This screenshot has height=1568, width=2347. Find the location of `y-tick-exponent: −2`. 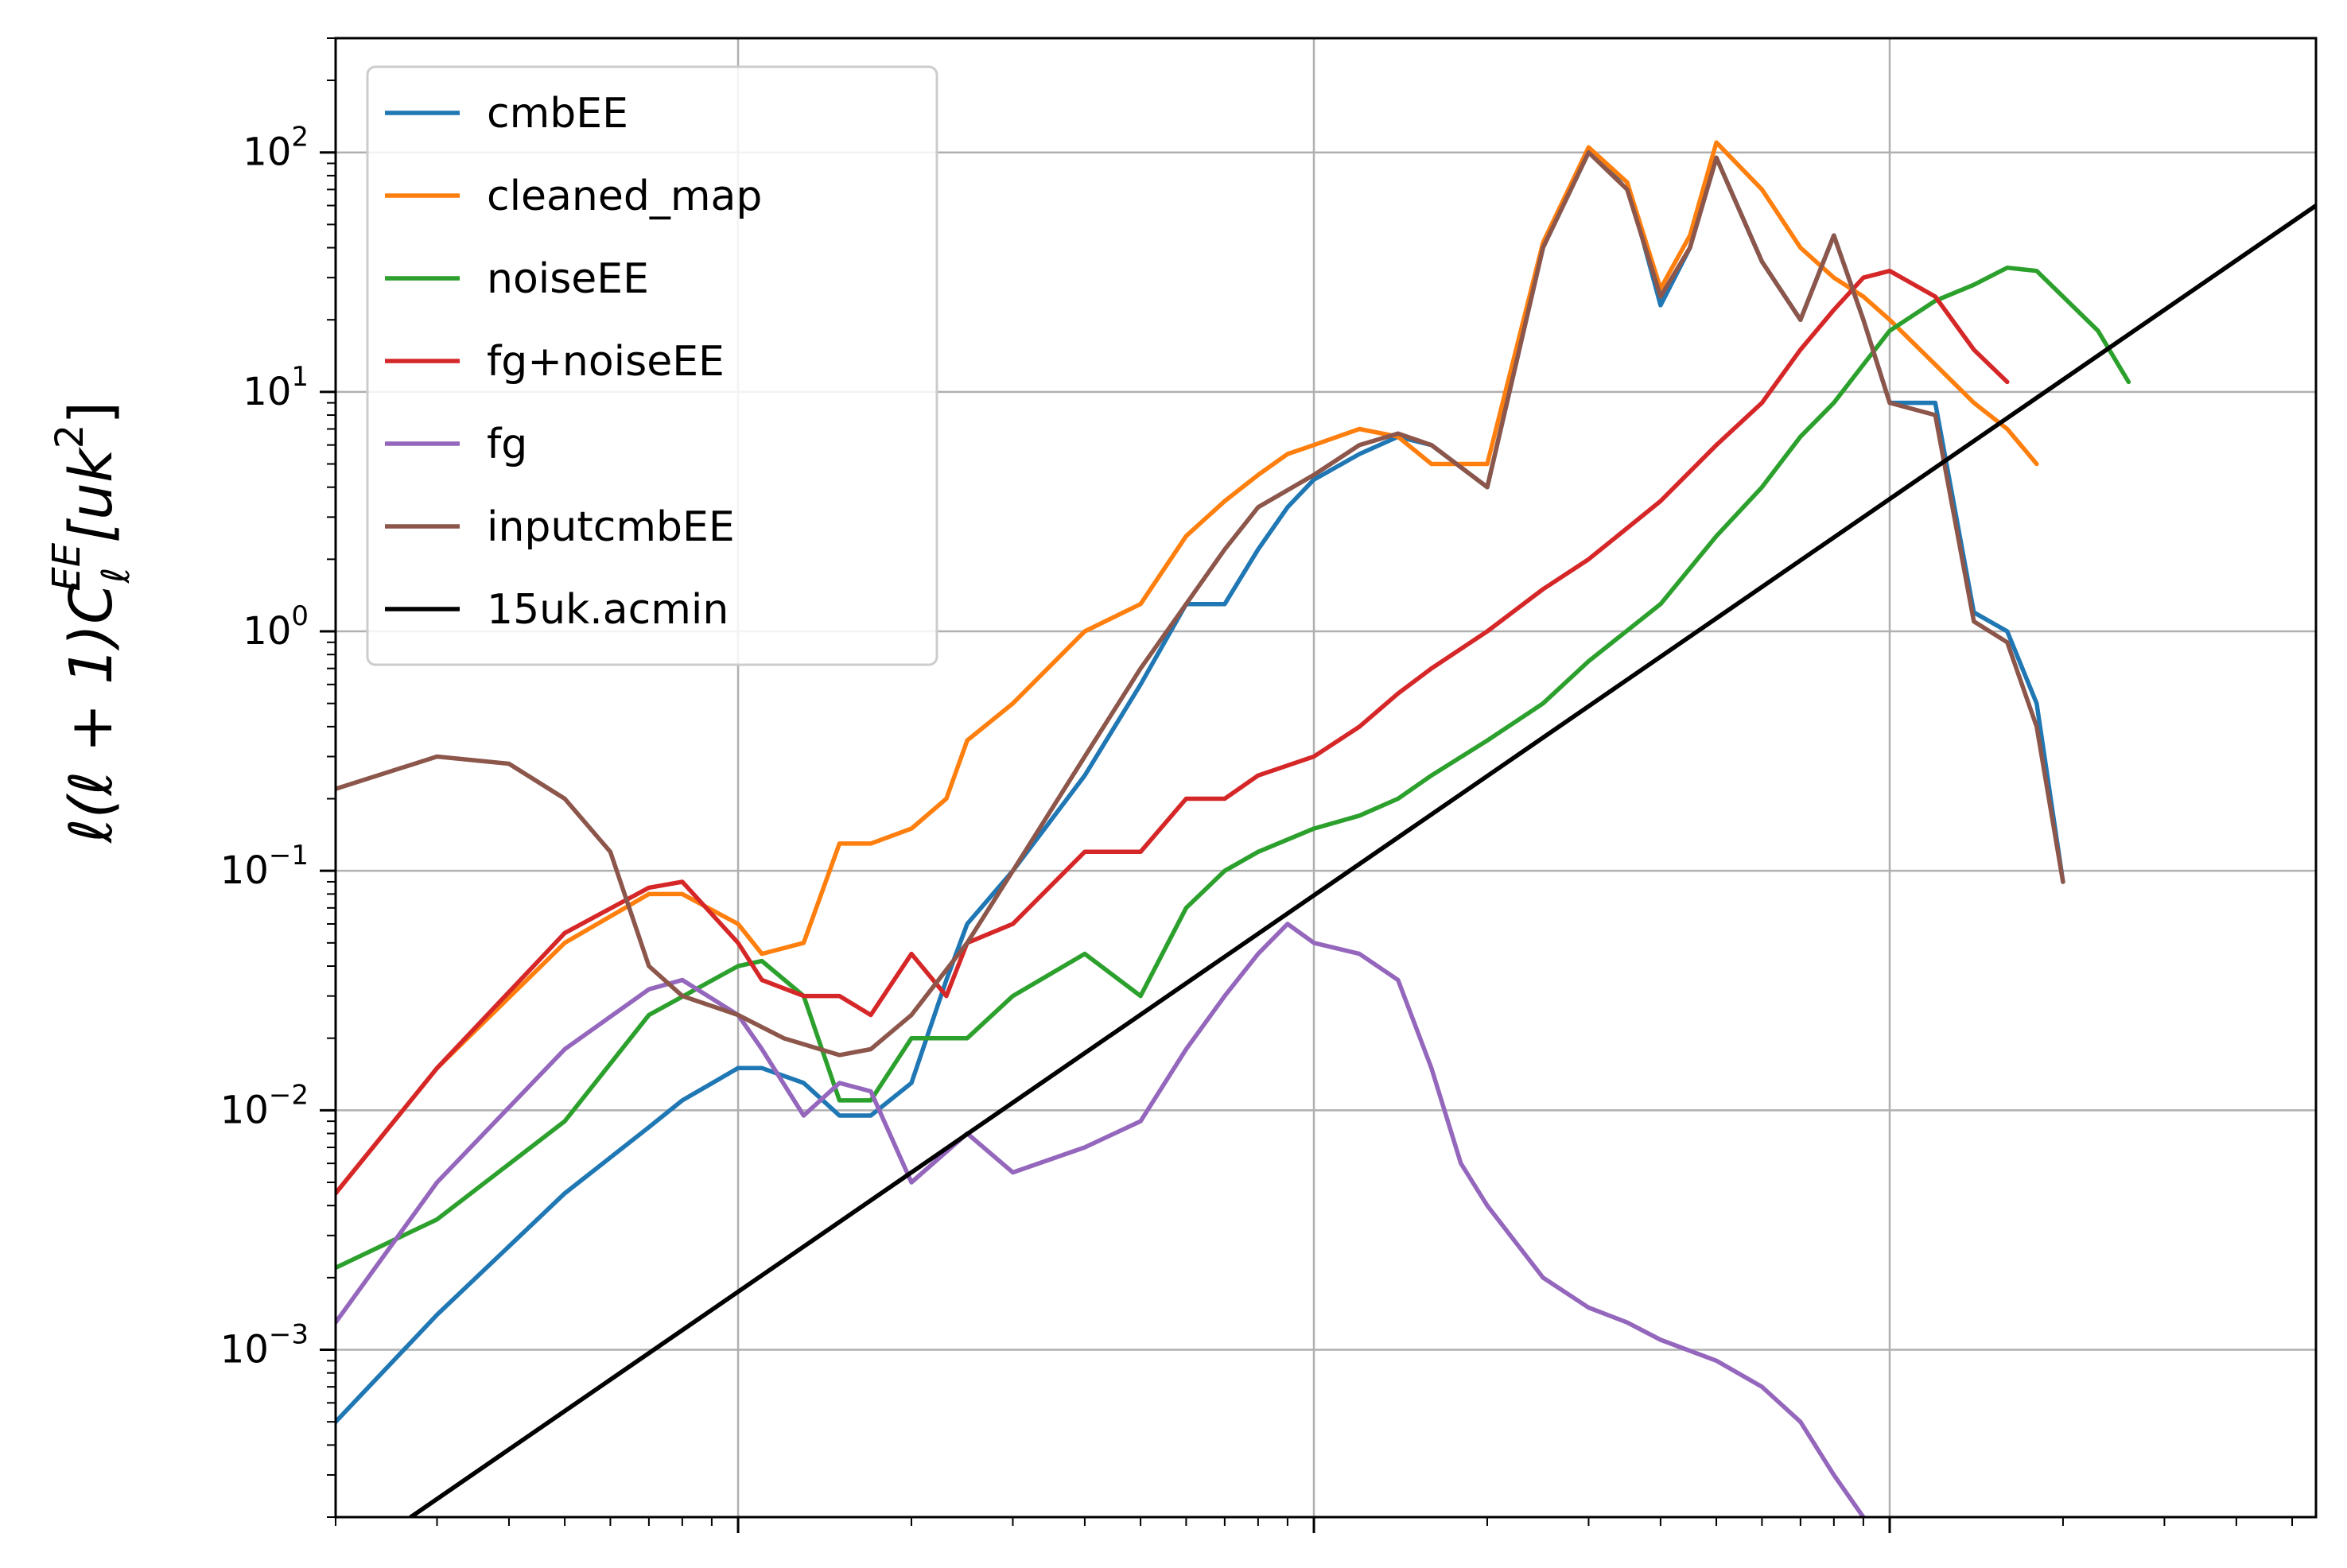

y-tick-exponent: −2 is located at coordinates (289, 1095).